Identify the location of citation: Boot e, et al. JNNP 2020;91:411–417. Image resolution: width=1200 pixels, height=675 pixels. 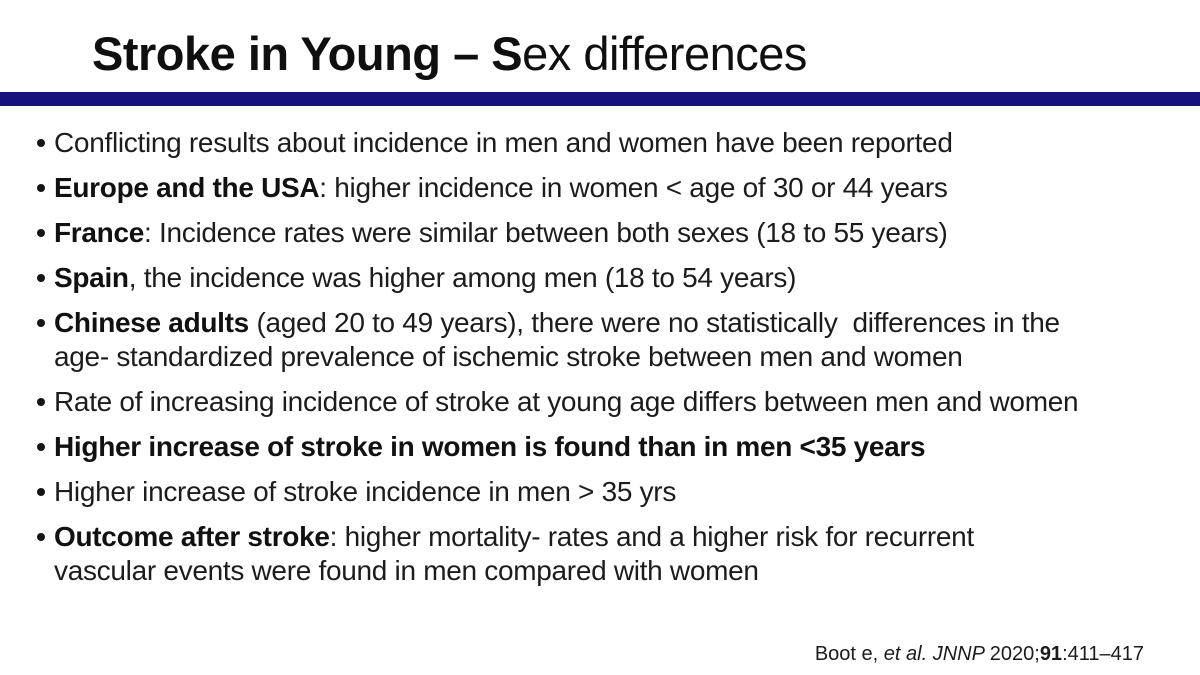
(979, 654).